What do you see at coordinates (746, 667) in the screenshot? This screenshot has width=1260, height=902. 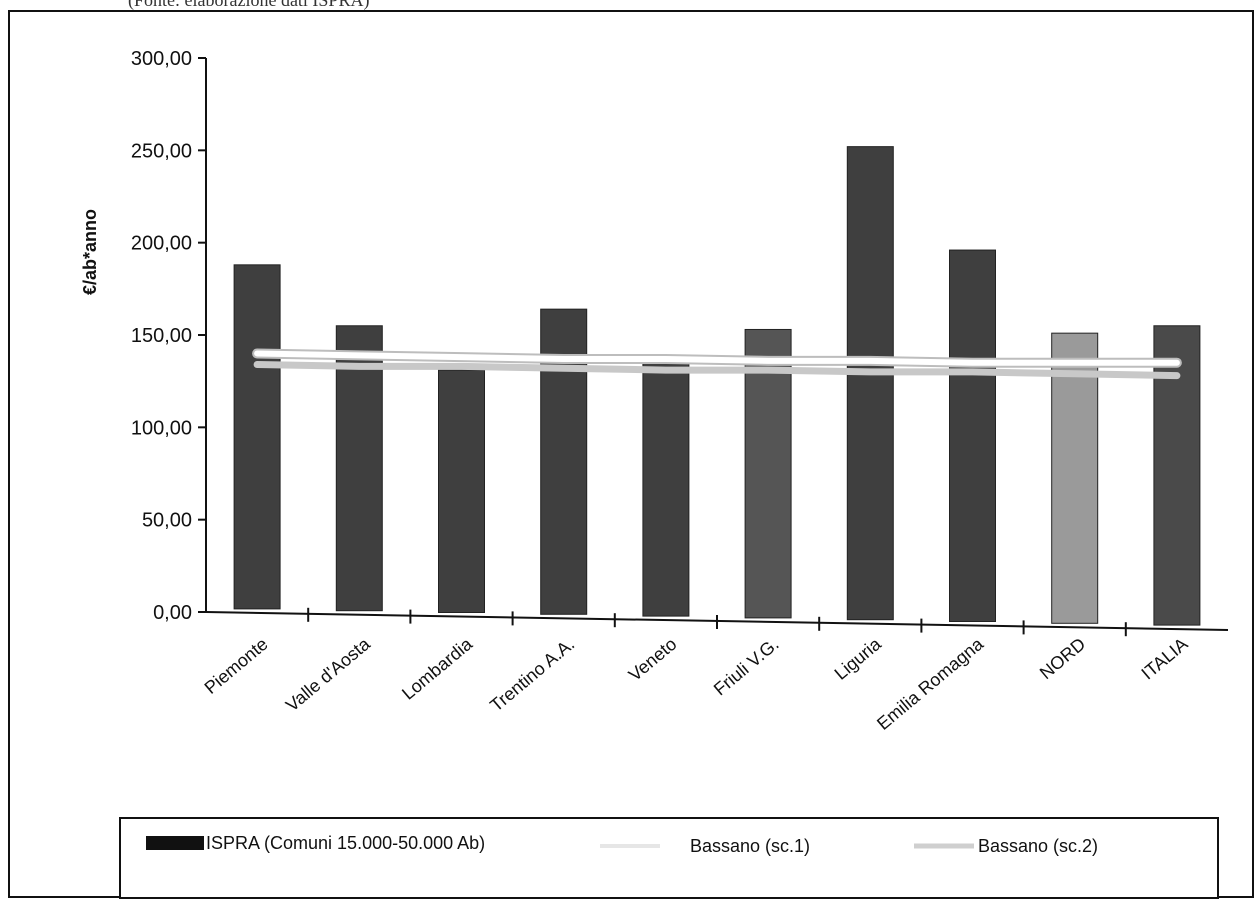 I see `x-tick-label: Friuli V.G.` at bounding box center [746, 667].